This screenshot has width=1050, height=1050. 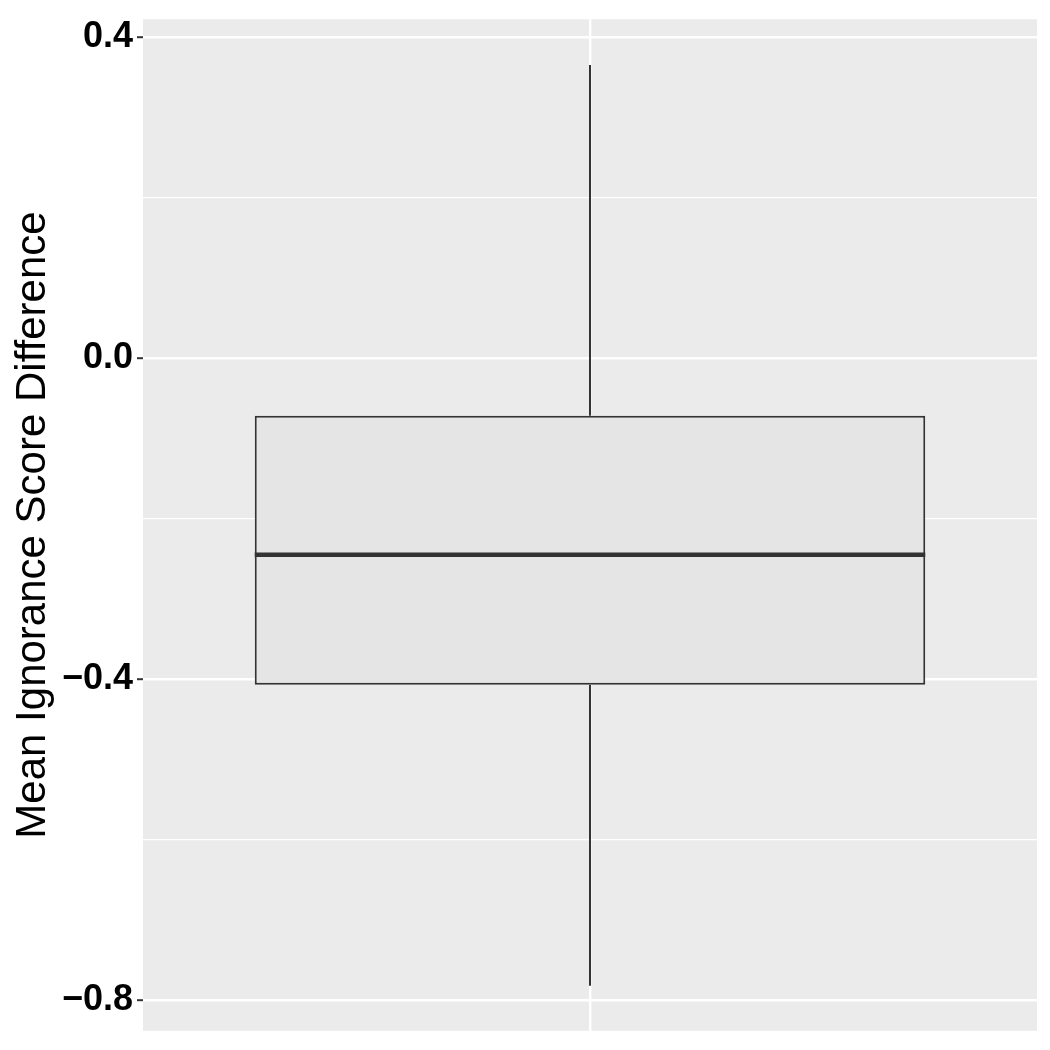 What do you see at coordinates (97, 998) in the screenshot?
I see `y-tick-label: −0.8` at bounding box center [97, 998].